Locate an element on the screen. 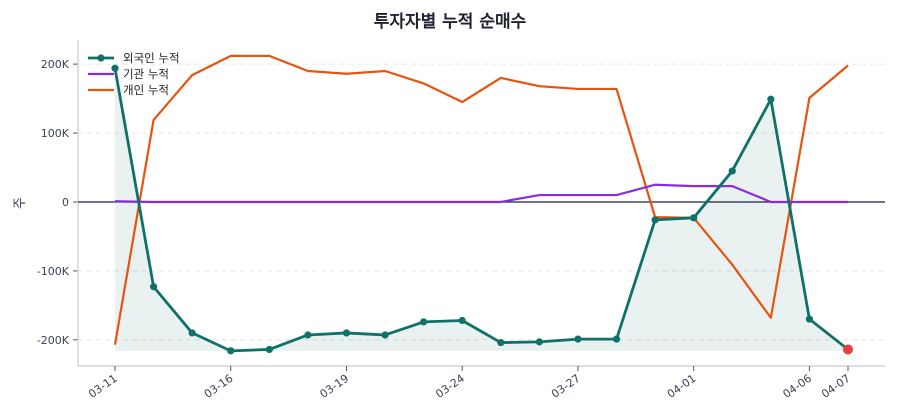 This screenshot has height=420, width=900. x-tick-label: 04-01 is located at coordinates (682, 386).